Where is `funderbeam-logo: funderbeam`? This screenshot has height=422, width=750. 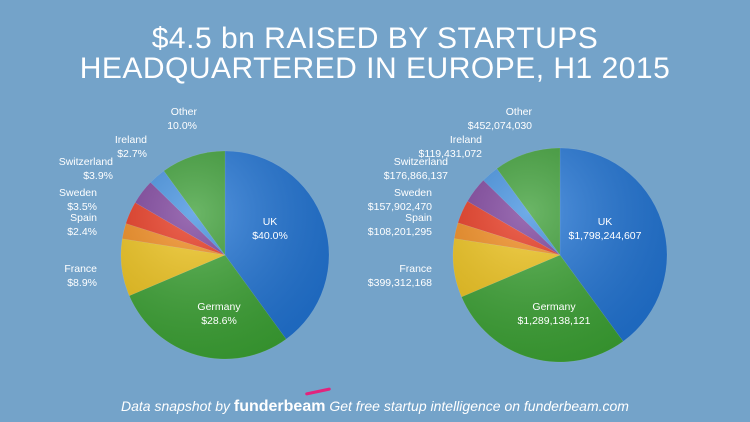
funderbeam-logo: funderbeam is located at coordinates (282, 401).